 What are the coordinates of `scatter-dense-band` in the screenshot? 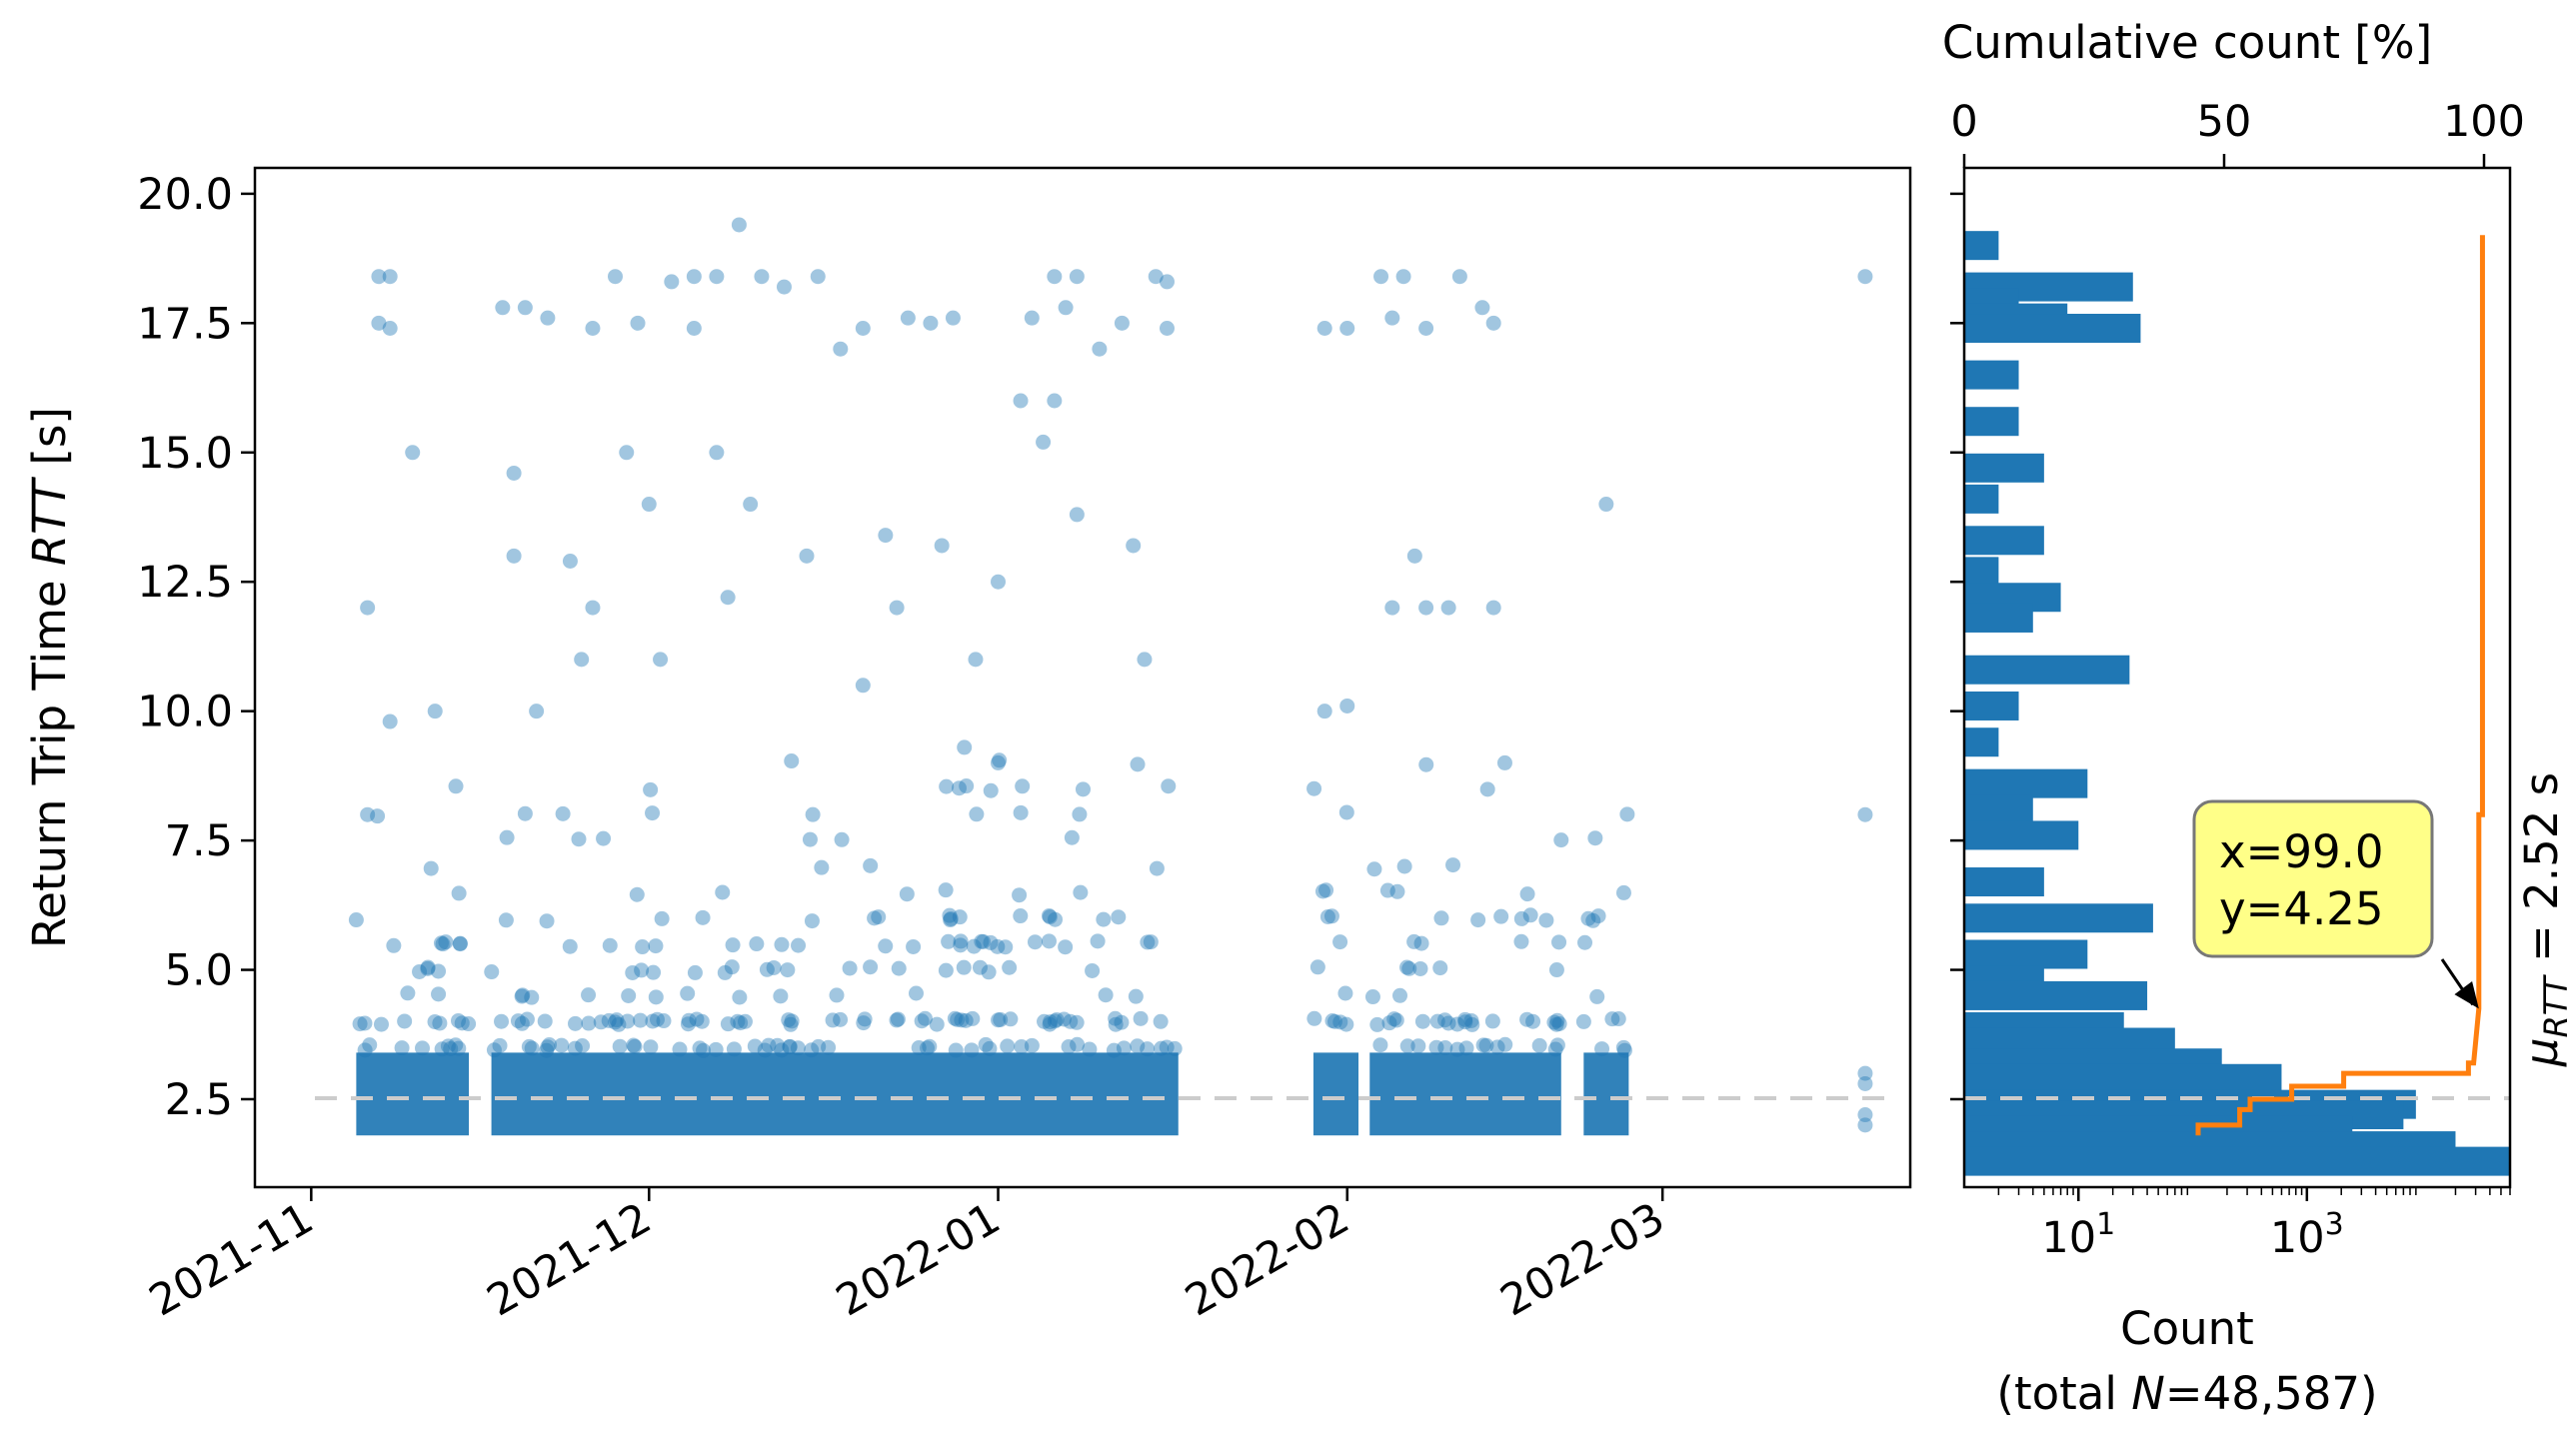 It's located at (835, 1094).